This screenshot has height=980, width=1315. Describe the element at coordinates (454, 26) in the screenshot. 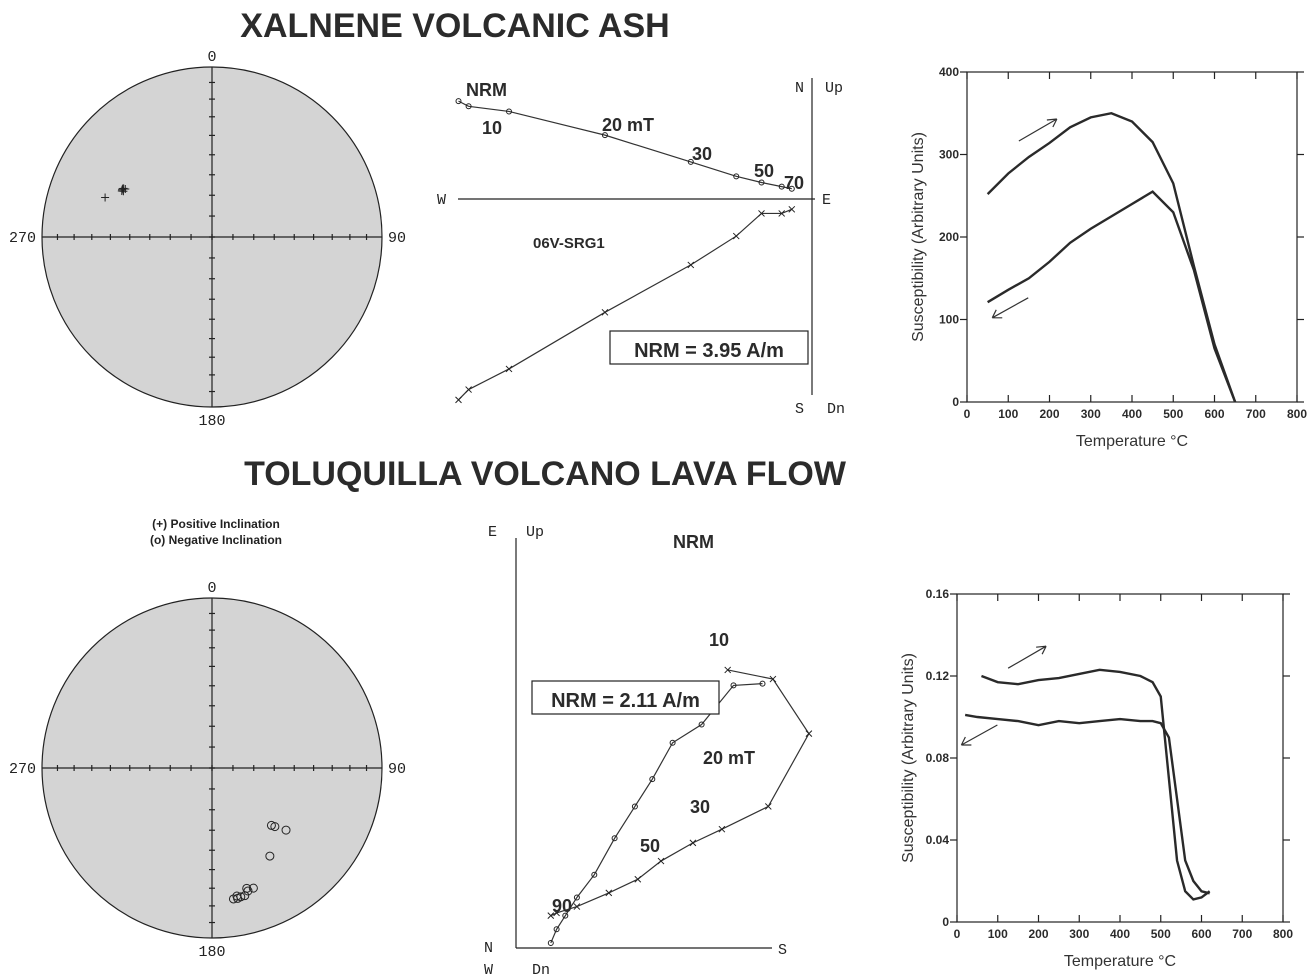

I see `top-title: XALNENE VOLCANIC ASH` at that location.